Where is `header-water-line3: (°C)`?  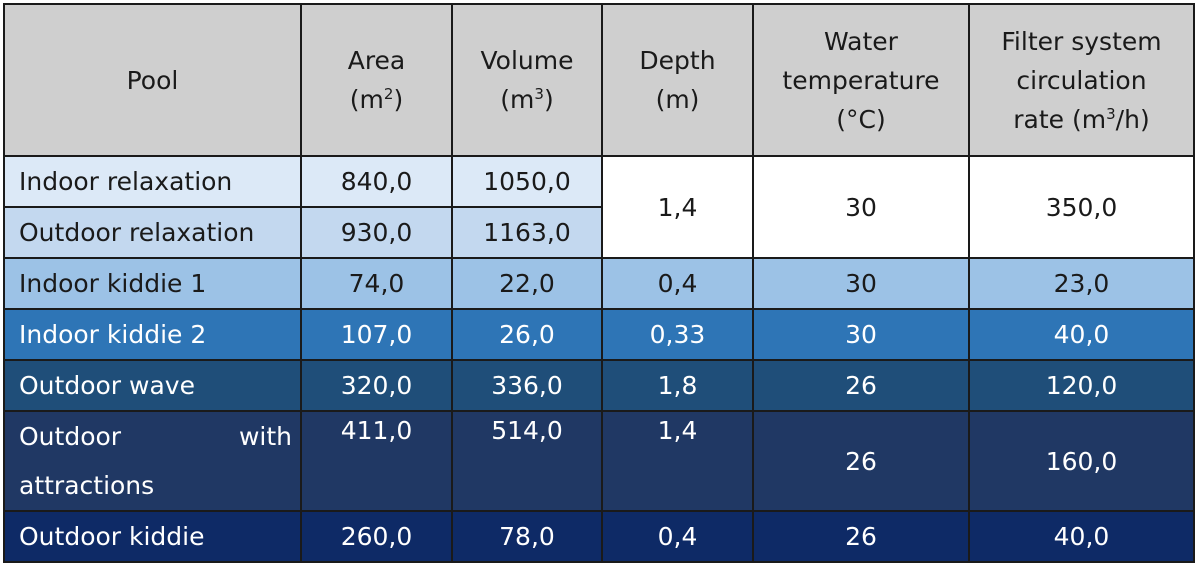 header-water-line3: (°C) is located at coordinates (861, 119).